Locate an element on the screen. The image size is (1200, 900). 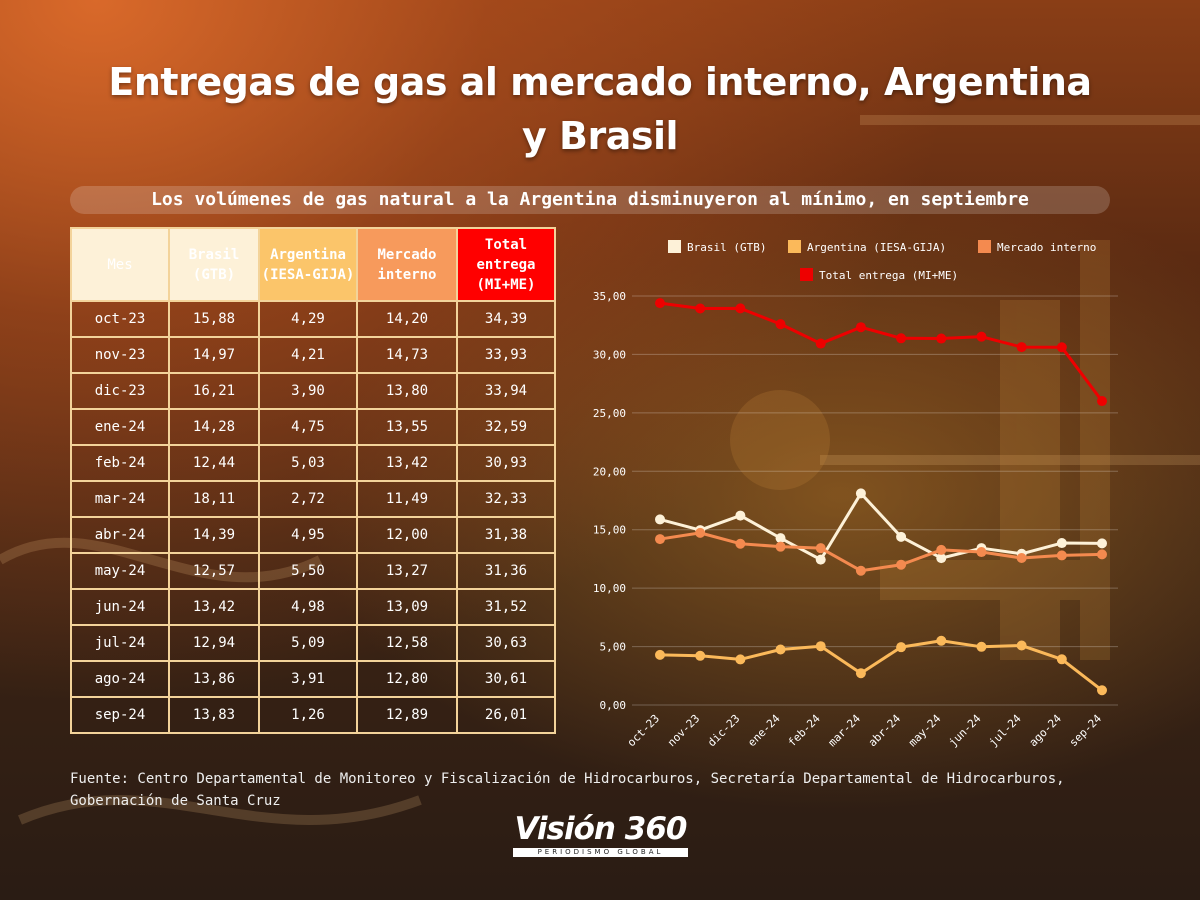
cell-mes: dic-23 is located at coordinates (120, 391).